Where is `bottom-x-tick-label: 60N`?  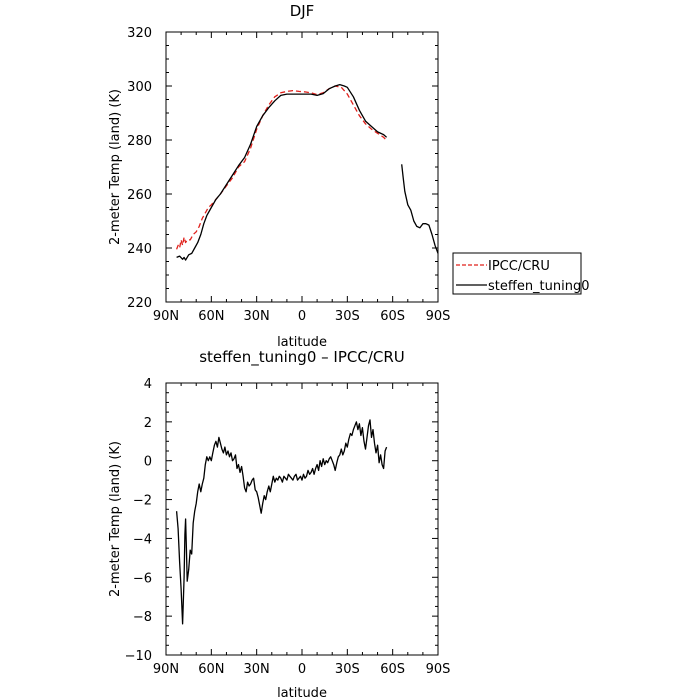 bottom-x-tick-label: 60N is located at coordinates (211, 669).